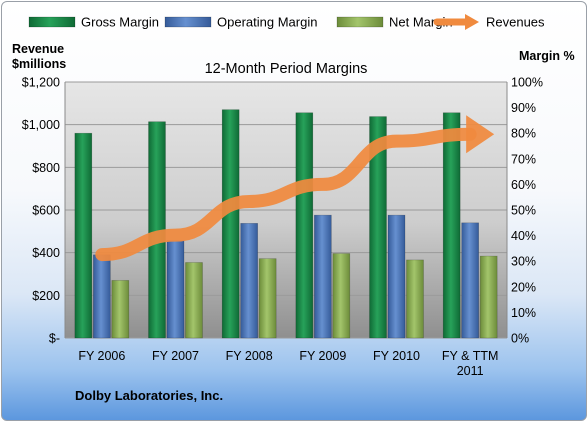 The height and width of the screenshot is (422, 588). I want to click on y-tick-label: $800, so click(46, 168).